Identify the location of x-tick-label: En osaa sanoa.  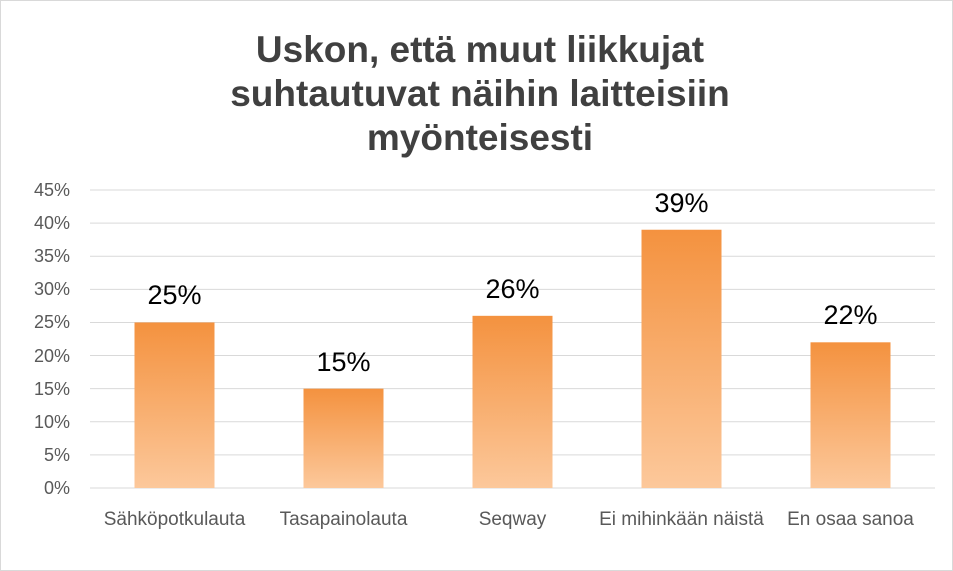
(850, 519).